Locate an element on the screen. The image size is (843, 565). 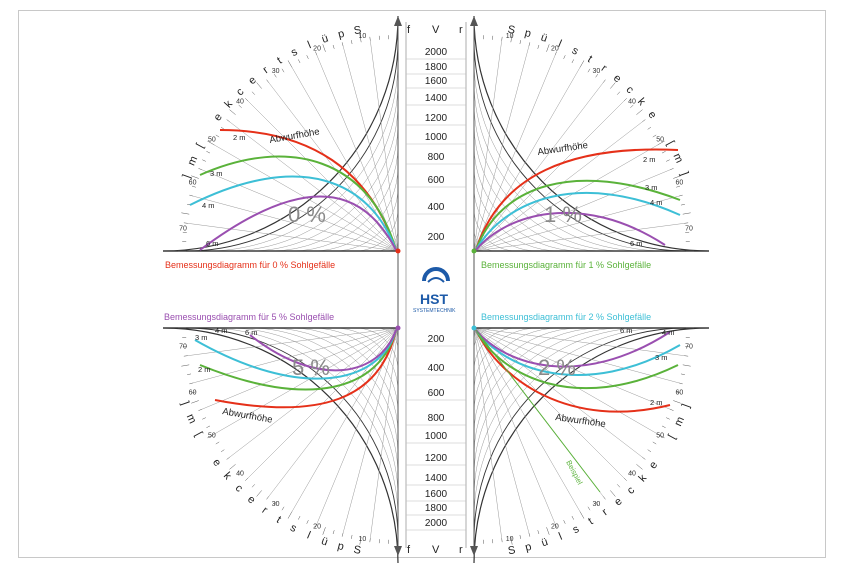
scale-value: 400 is located at coordinates (436, 368).